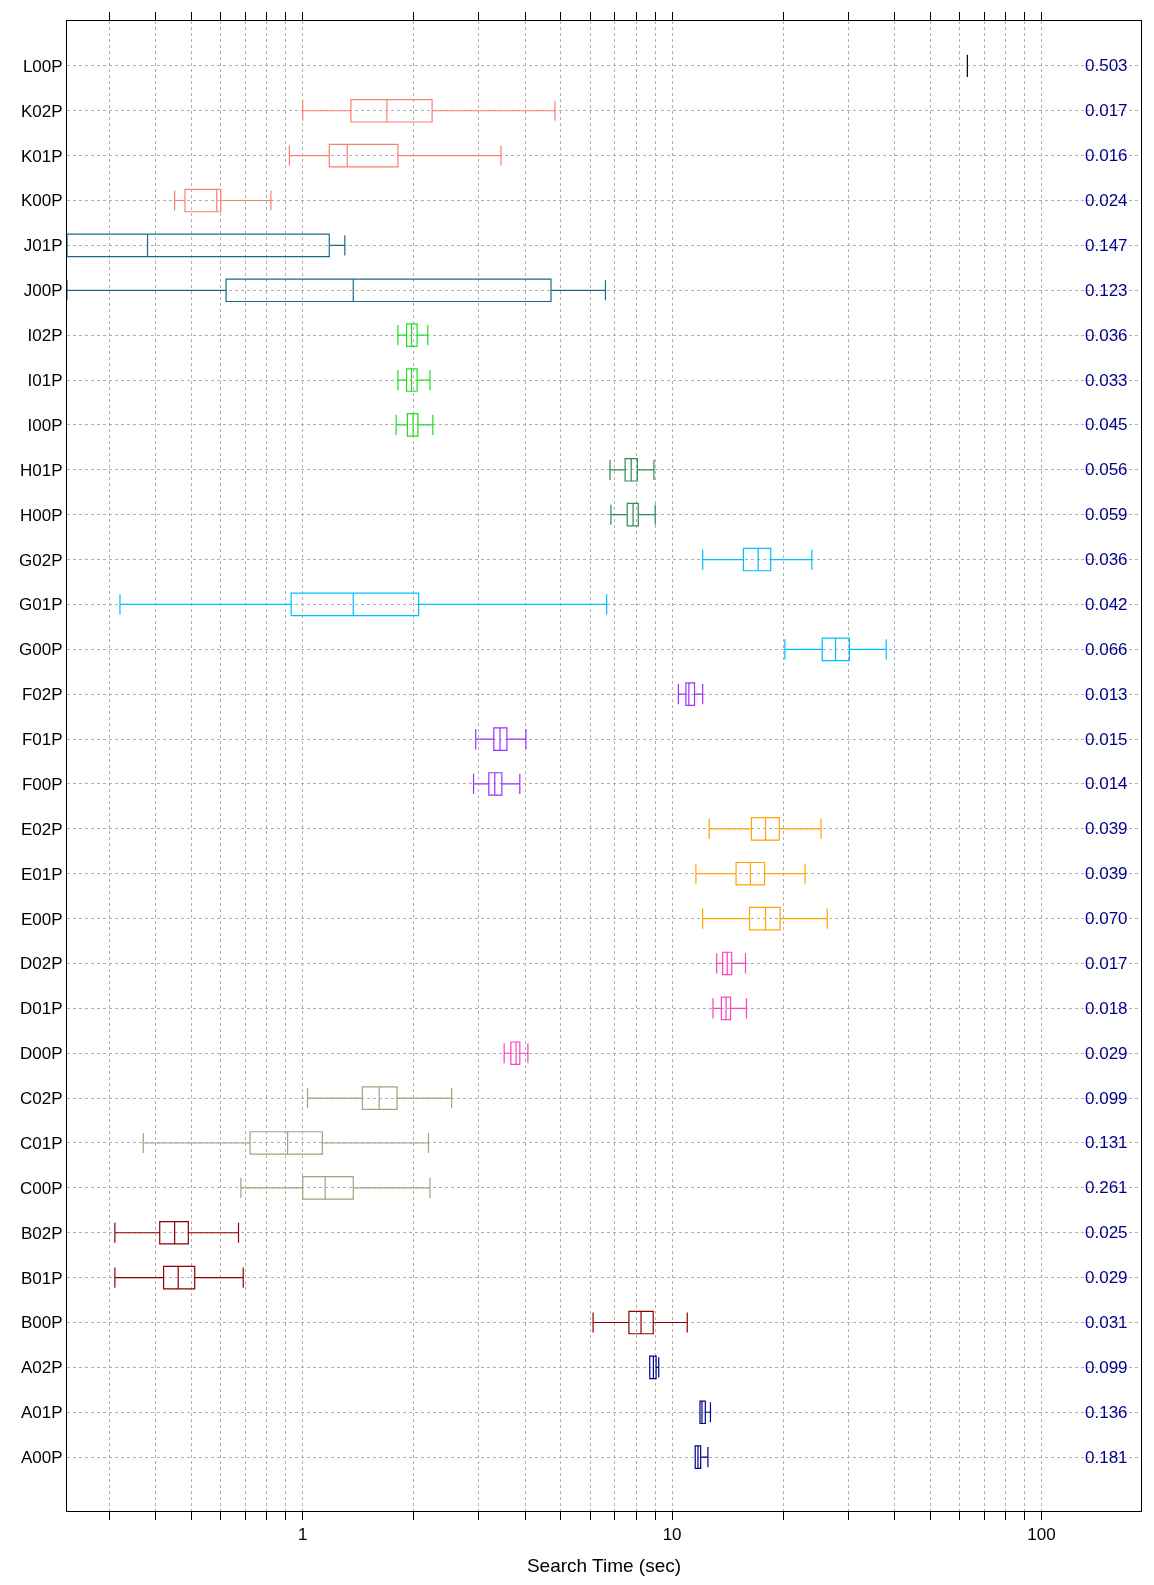 The width and height of the screenshot is (1154, 1585). Describe the element at coordinates (41, 515) in the screenshot. I see `y-tick-label: H00P` at that location.